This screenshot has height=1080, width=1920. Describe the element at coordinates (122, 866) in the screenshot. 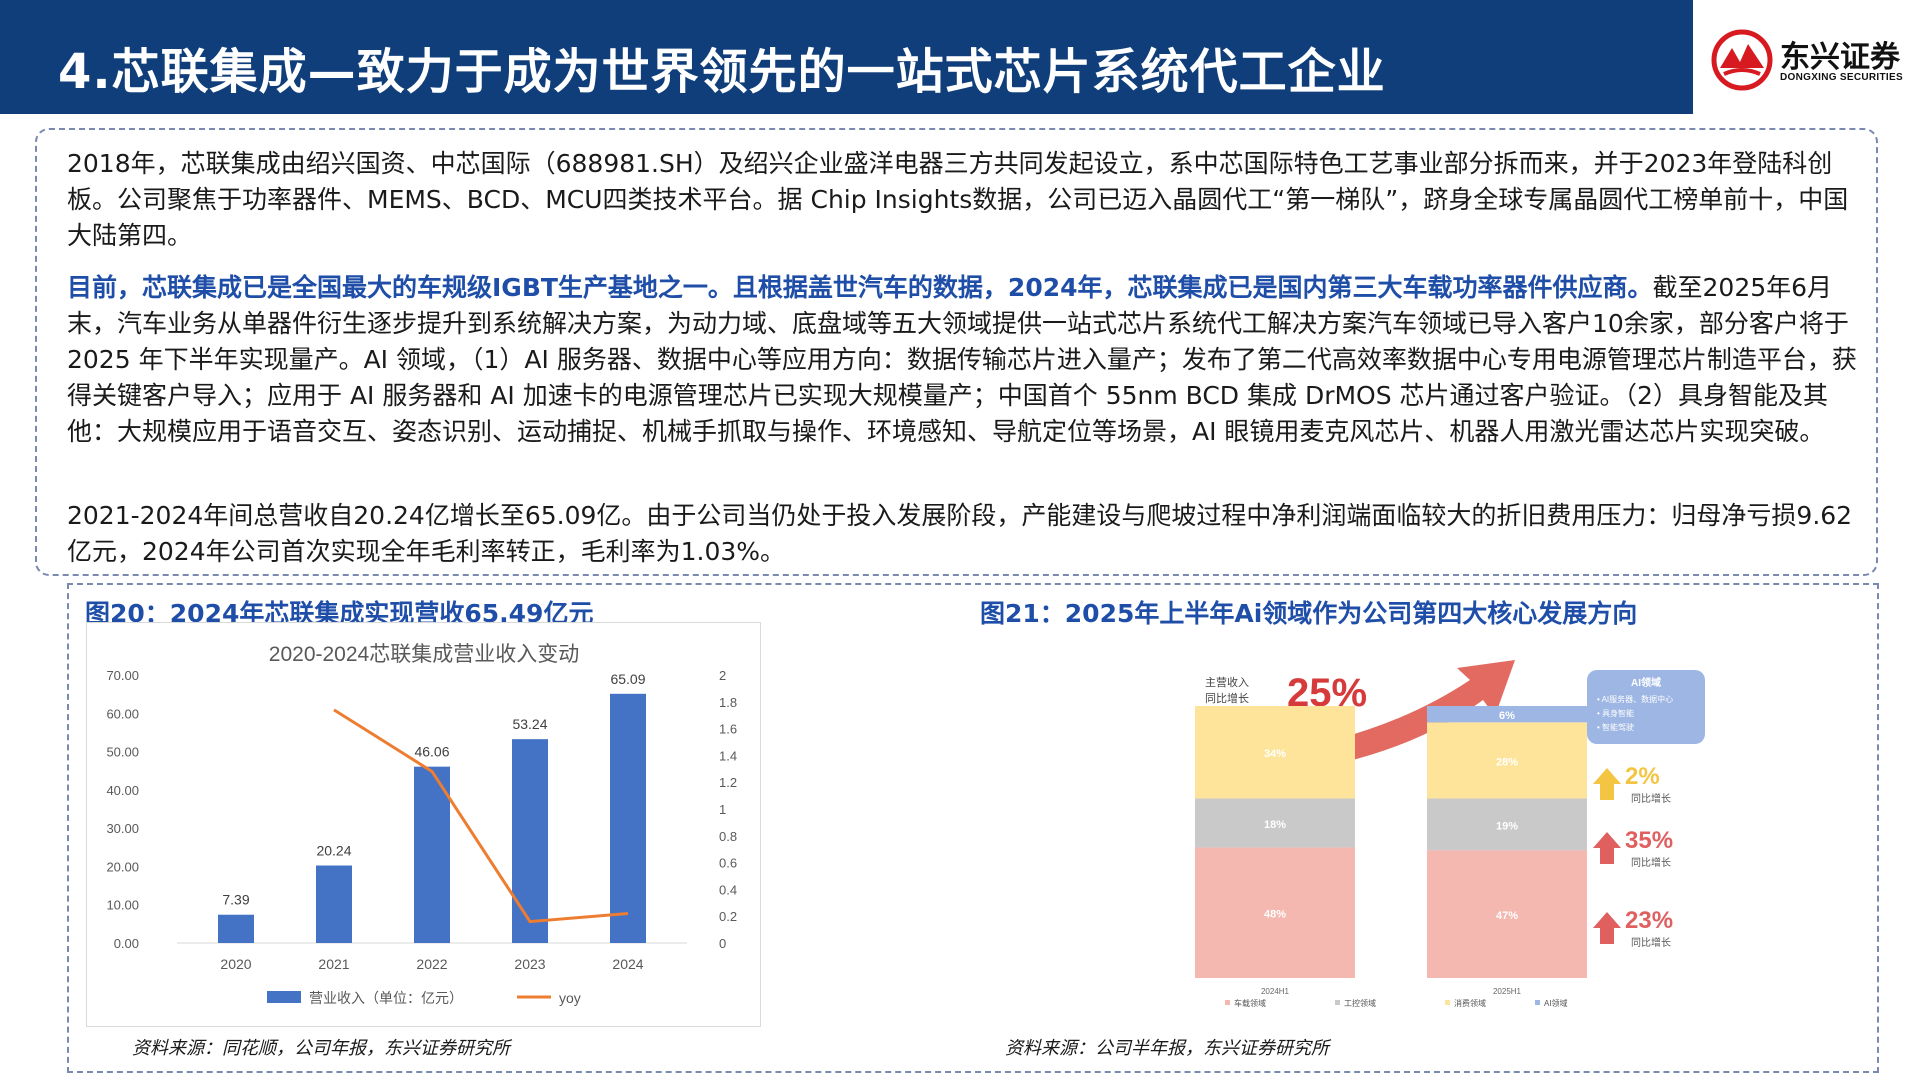

I see `y-axis-tick-label: 20.00` at that location.